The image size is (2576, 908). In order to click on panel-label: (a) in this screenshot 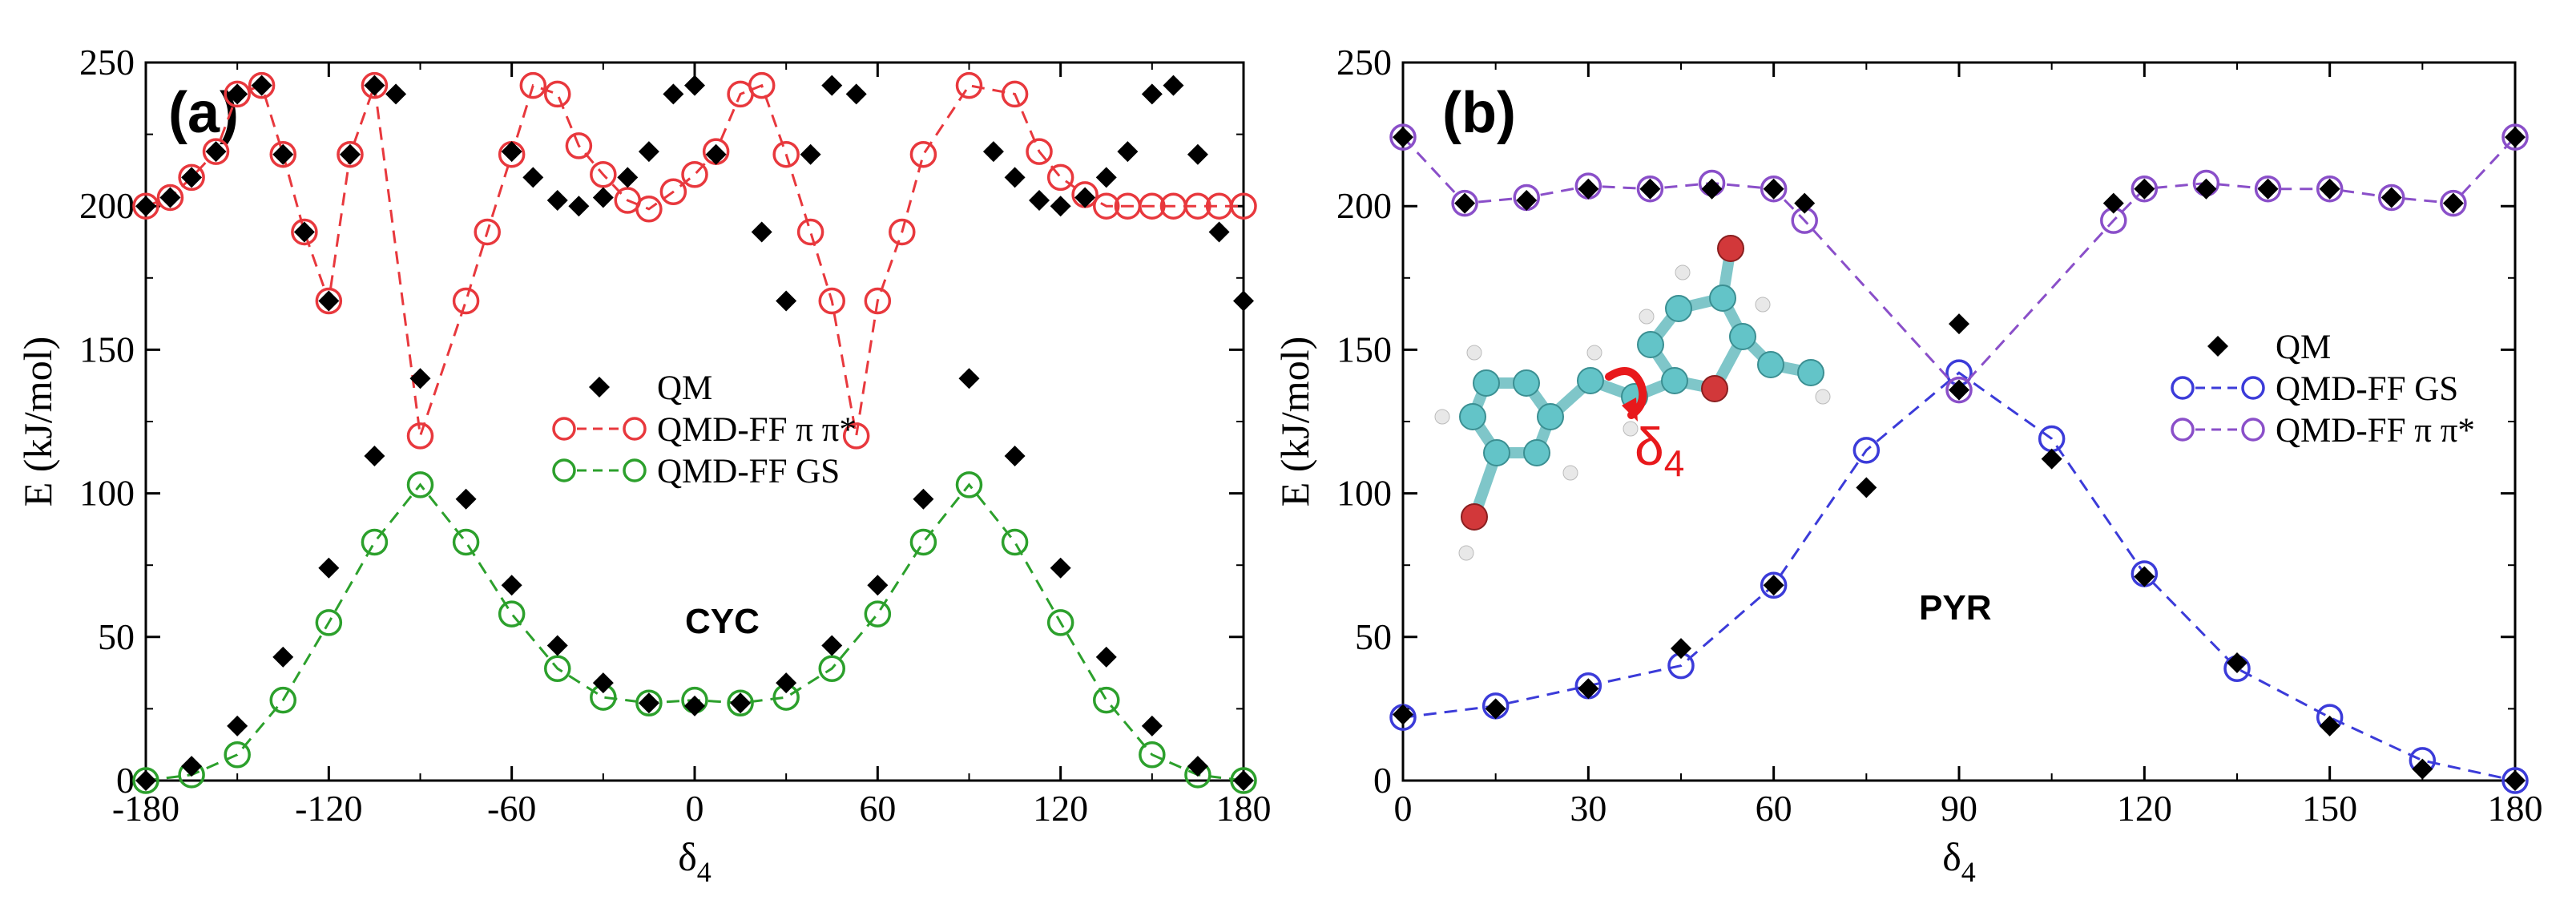, I will do `click(203, 113)`.